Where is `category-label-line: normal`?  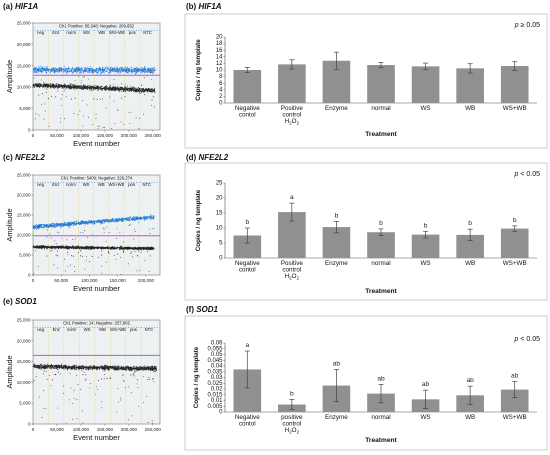 category-label-line: normal is located at coordinates (380, 263).